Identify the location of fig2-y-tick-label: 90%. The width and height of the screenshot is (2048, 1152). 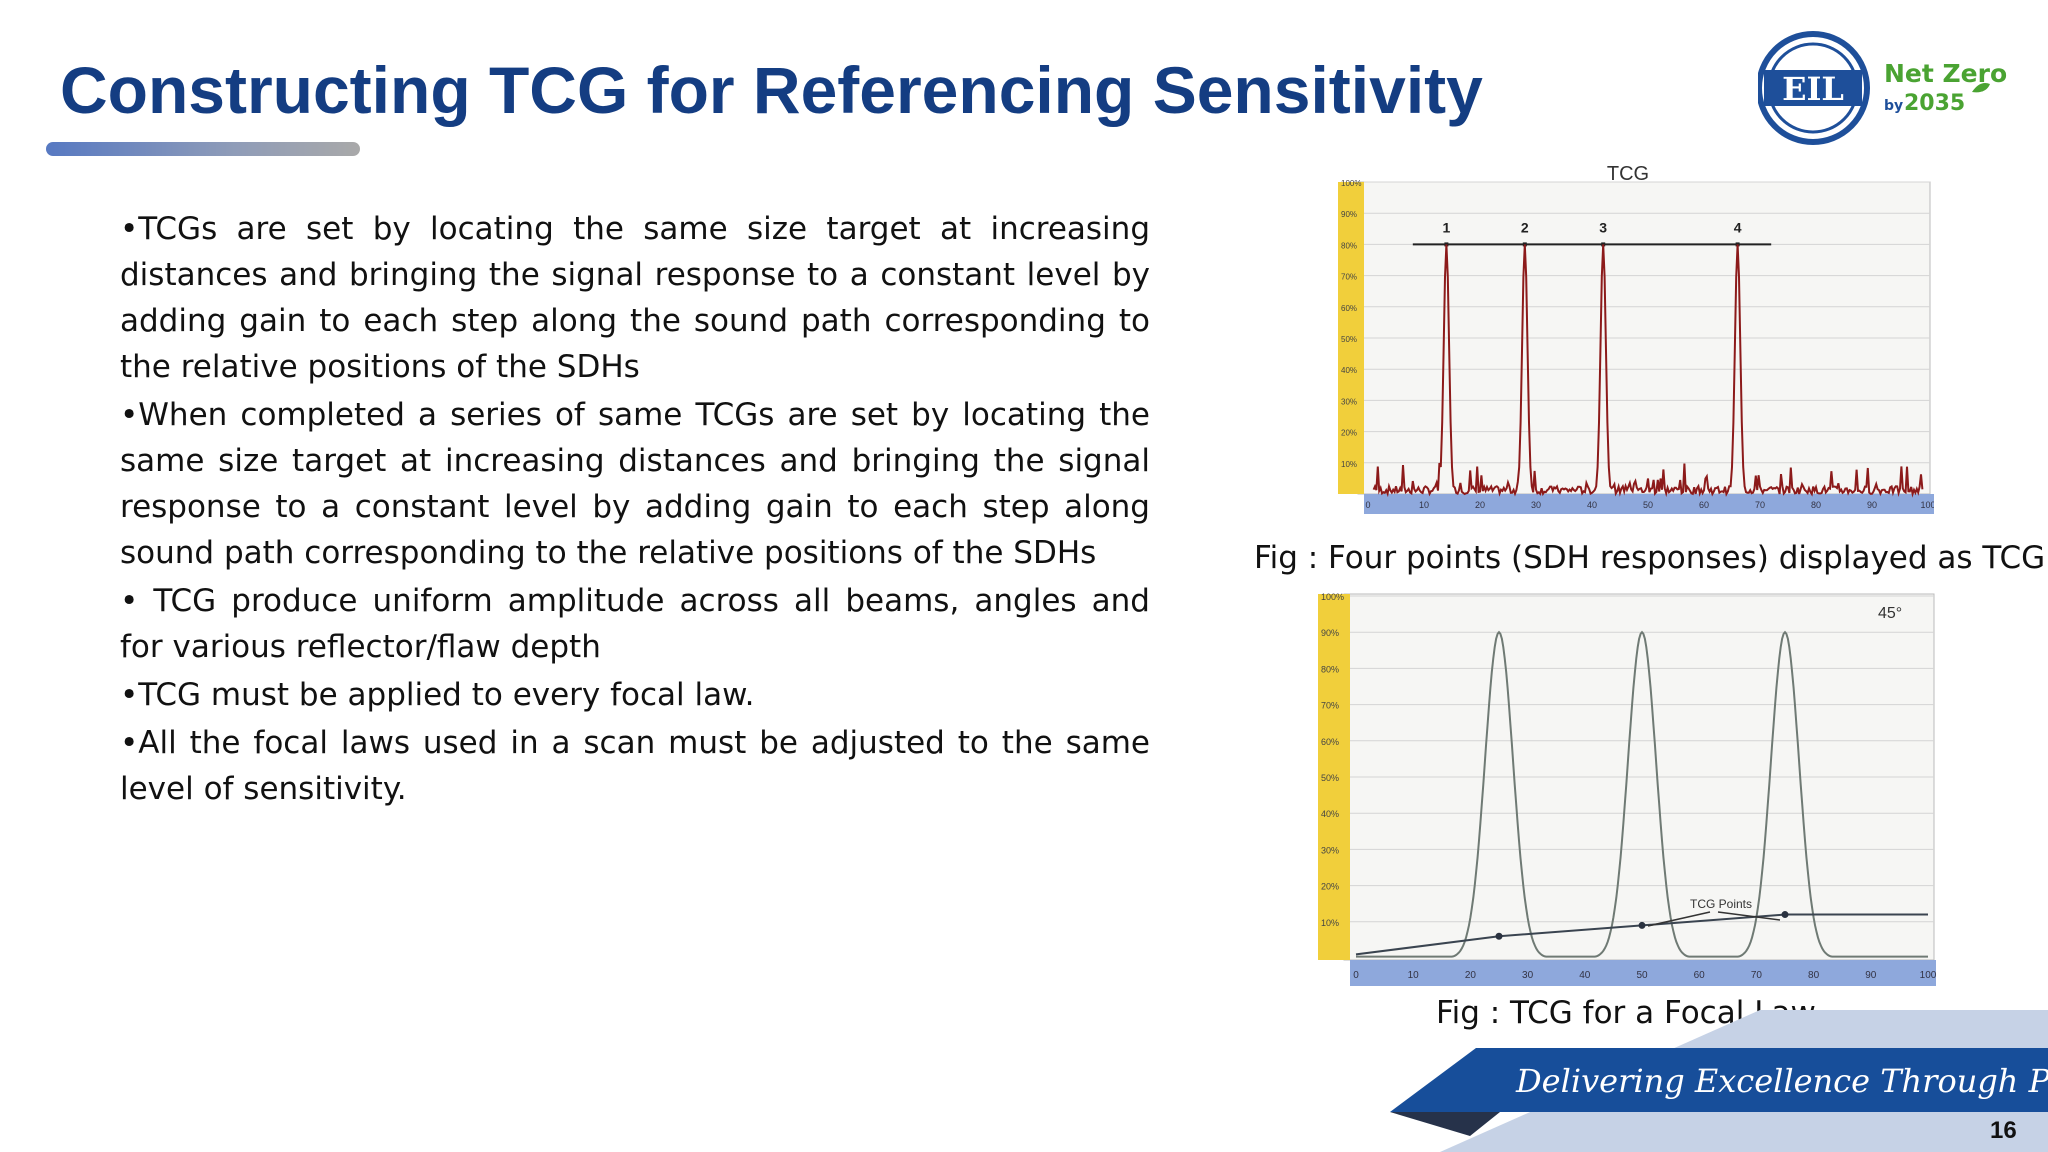
(1330, 633).